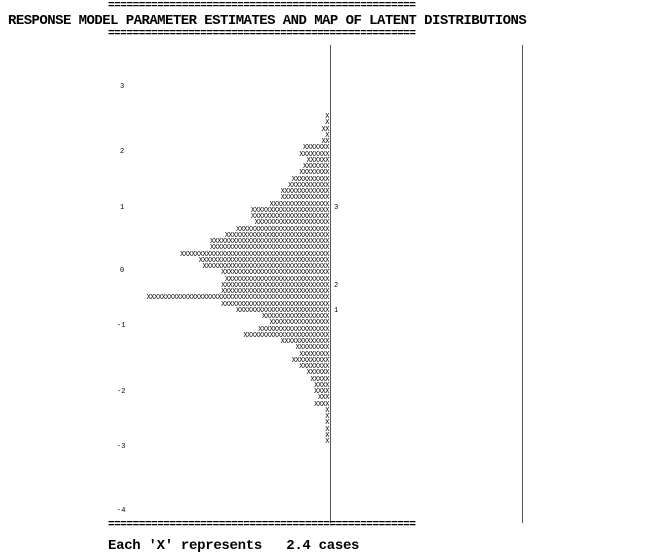  Describe the element at coordinates (121, 326) in the screenshot. I see `scale-tick: -1` at that location.